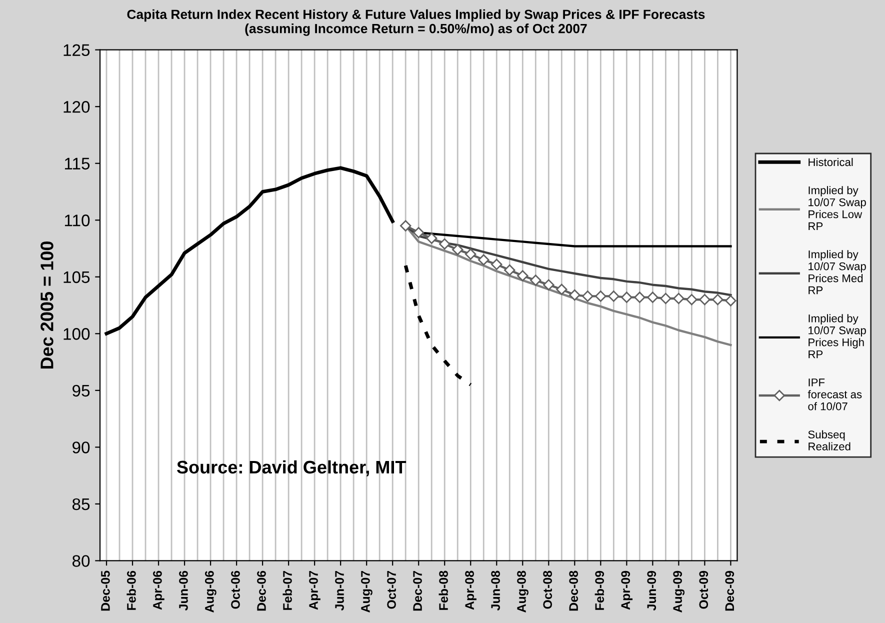  What do you see at coordinates (522, 591) in the screenshot?
I see `x-tick-label: Aug-08` at bounding box center [522, 591].